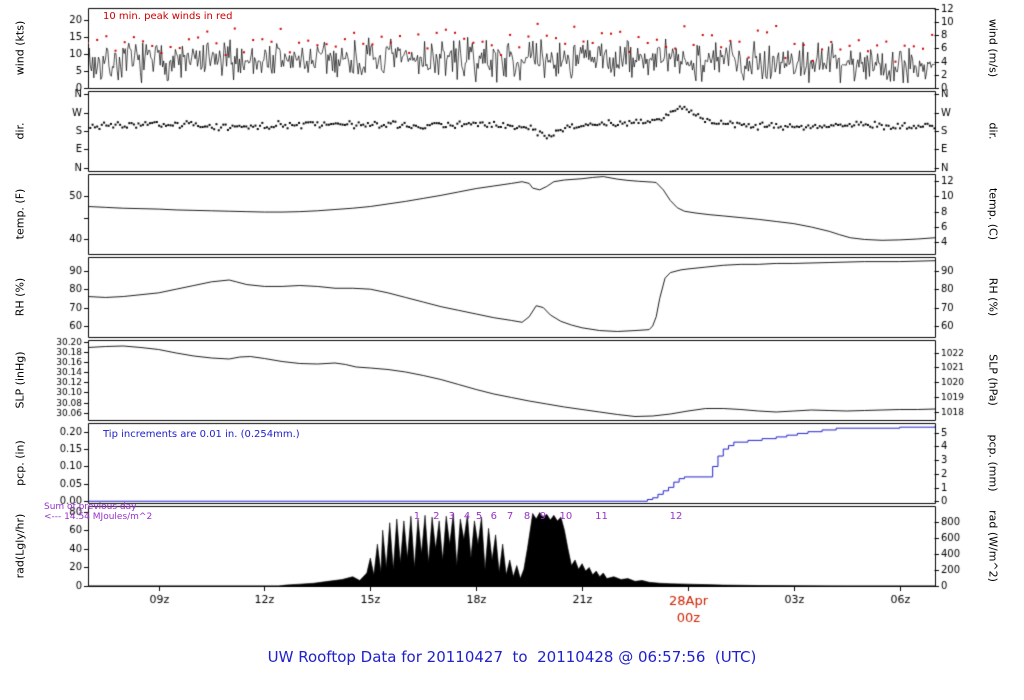 This screenshot has width=1024, height=700. I want to click on ylabel-rh-left: RH (%), so click(20, 297).